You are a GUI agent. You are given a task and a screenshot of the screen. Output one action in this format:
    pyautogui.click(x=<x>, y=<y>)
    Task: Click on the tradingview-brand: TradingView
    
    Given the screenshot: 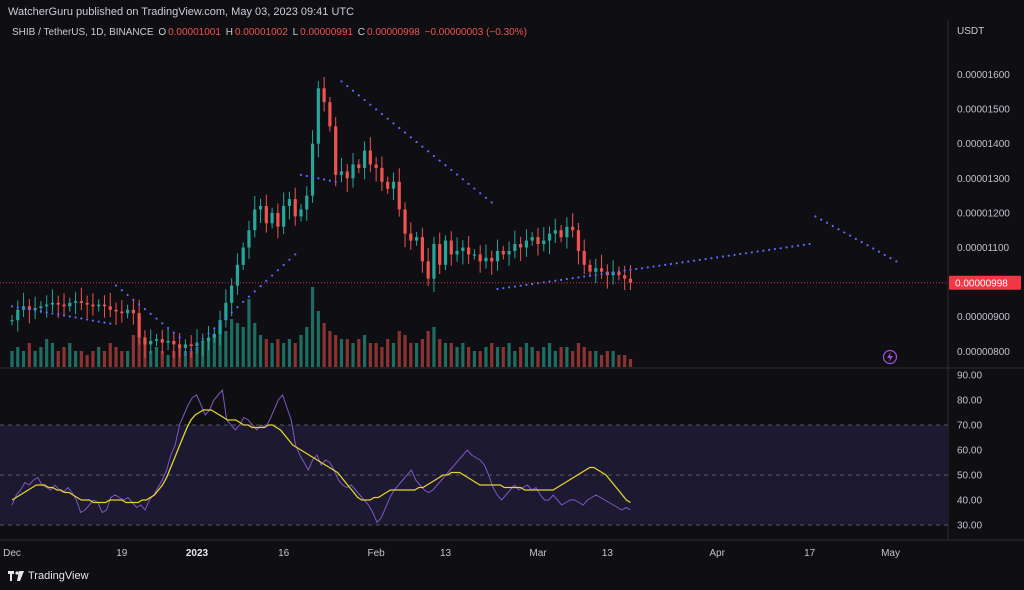 What is the action you would take?
    pyautogui.click(x=48, y=576)
    